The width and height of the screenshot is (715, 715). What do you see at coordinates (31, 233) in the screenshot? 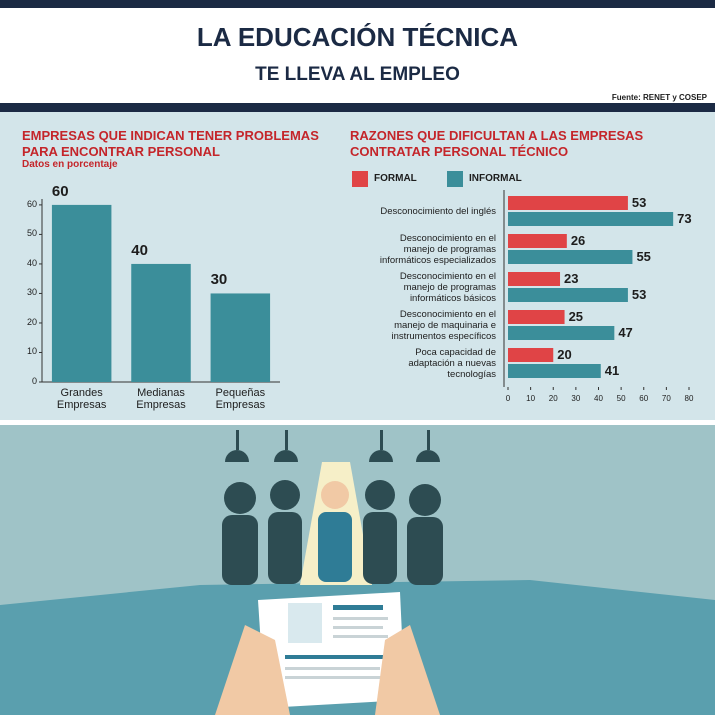
I see `y-tick-label: 50` at bounding box center [31, 233].